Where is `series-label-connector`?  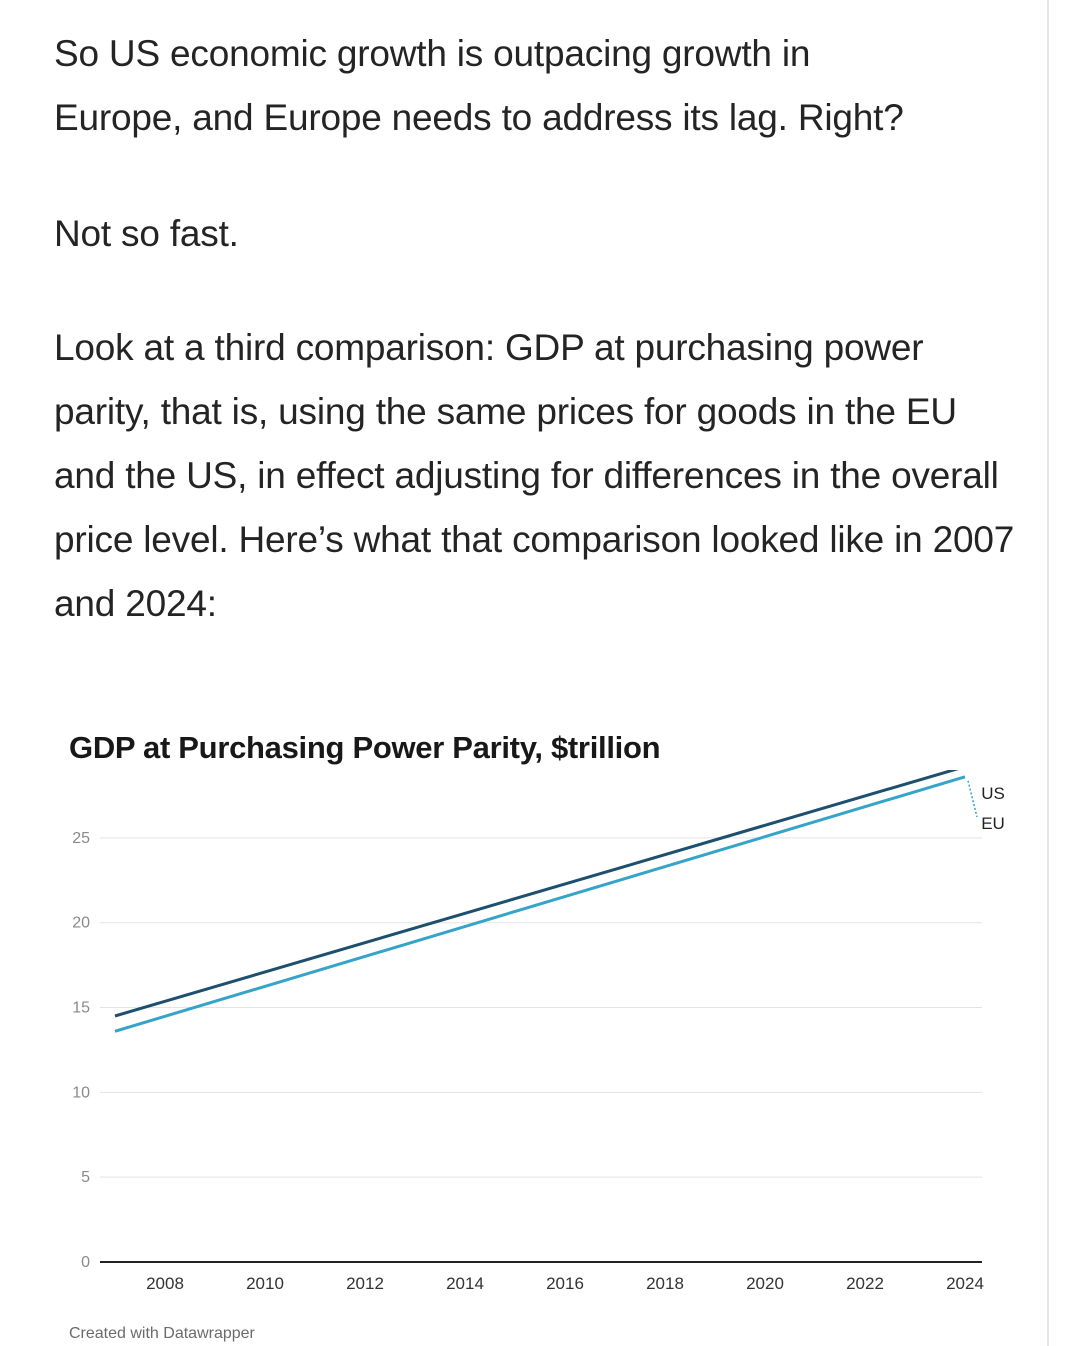
series-label-connector is located at coordinates (972, 799).